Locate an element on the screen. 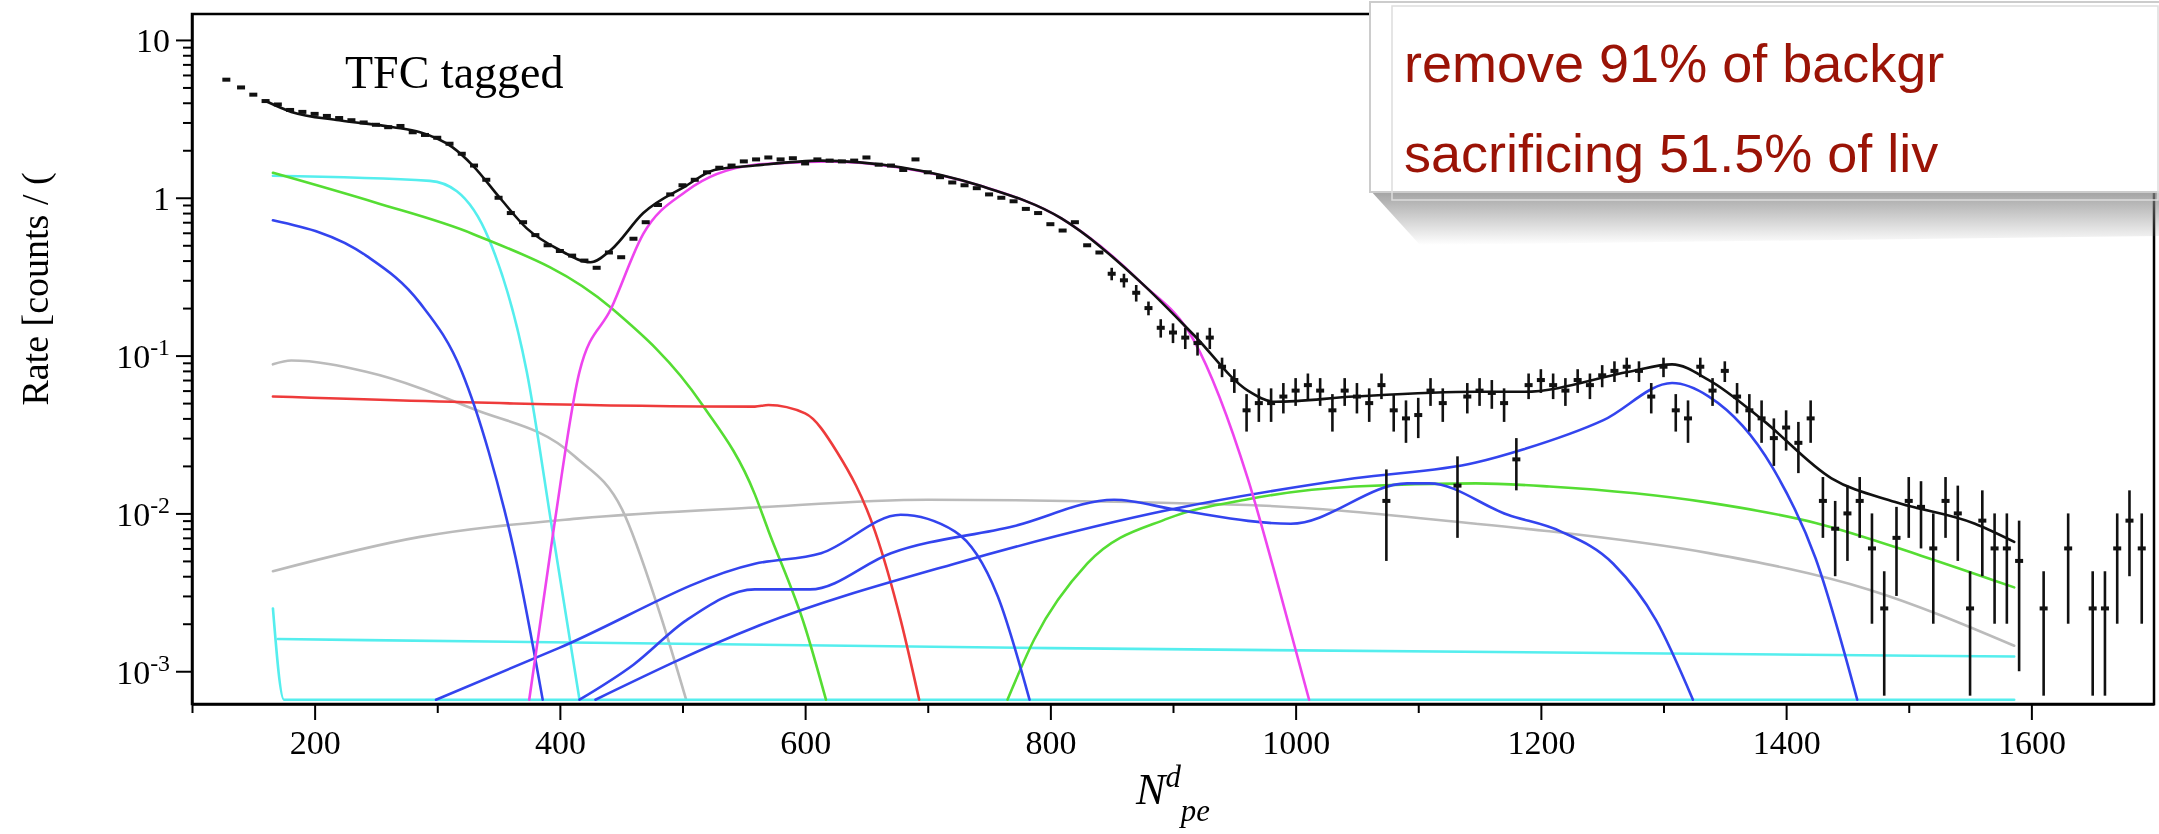 The width and height of the screenshot is (2159, 834). x-tick-label: 200 is located at coordinates (315, 743).